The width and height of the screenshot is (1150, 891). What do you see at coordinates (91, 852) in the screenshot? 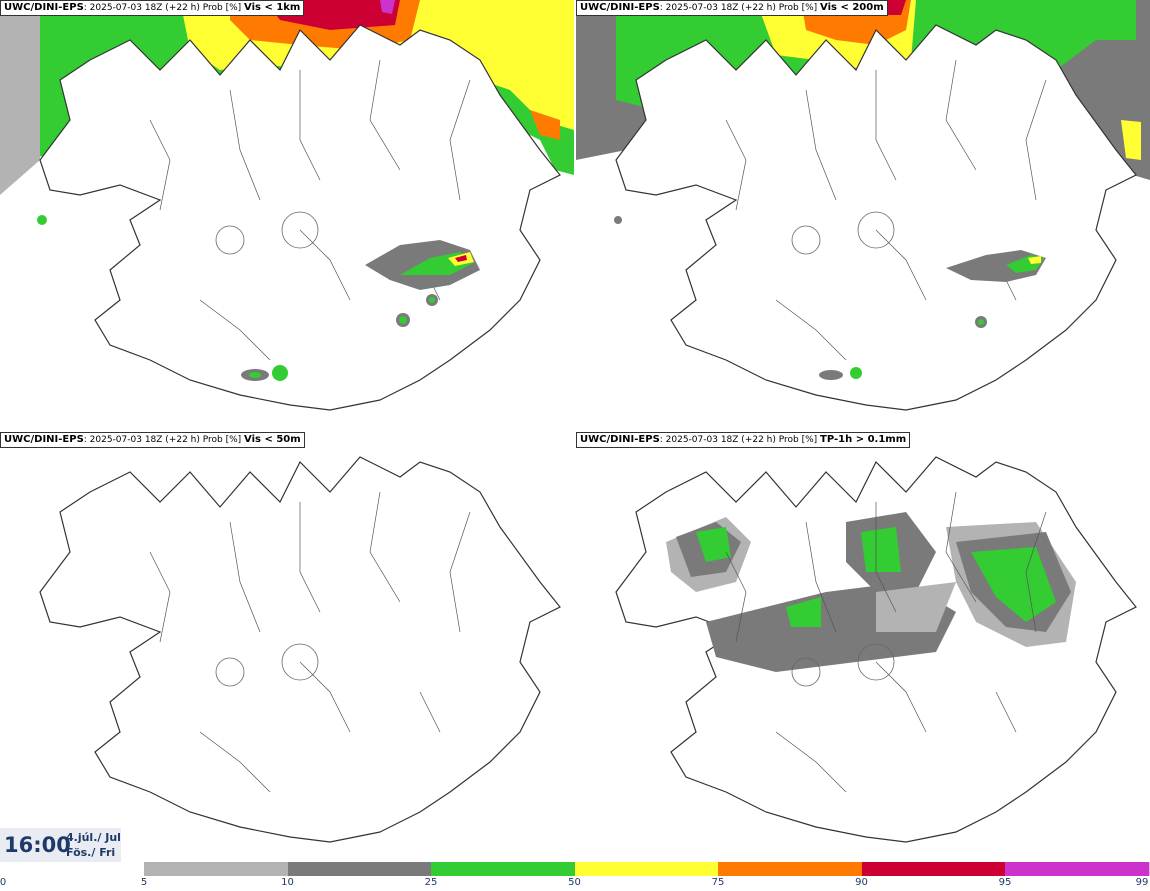
I see `valid-date-line2: Fös./ Fri` at bounding box center [91, 852].